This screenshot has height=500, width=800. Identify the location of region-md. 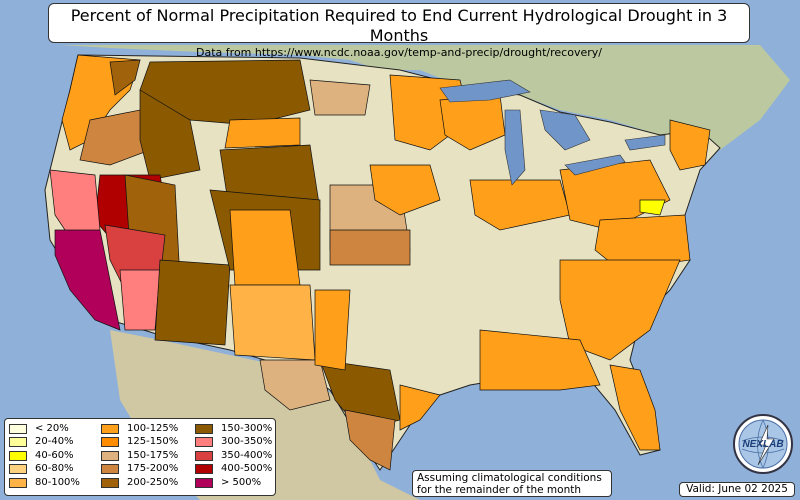
(652, 207).